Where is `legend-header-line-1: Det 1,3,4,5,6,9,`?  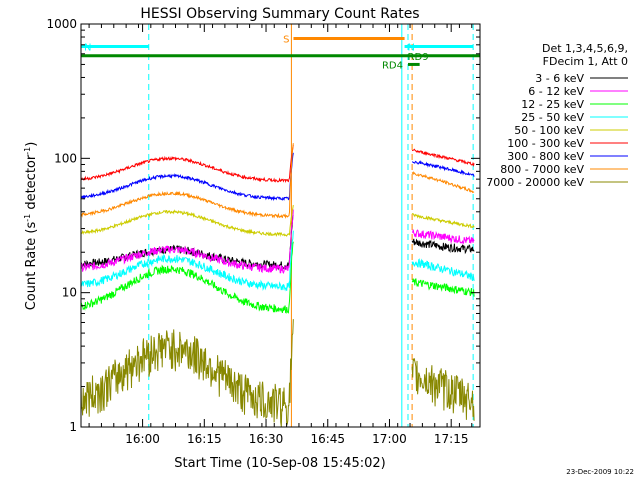
legend-header-line-1: Det 1,3,4,5,6,9, is located at coordinates (585, 48).